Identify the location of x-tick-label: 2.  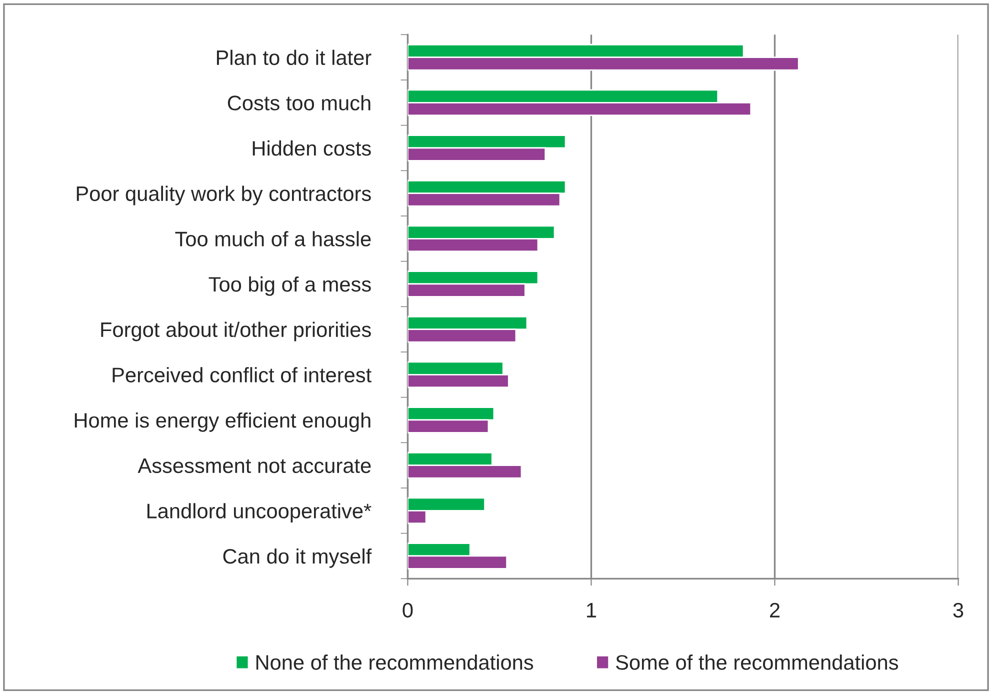
(775, 610).